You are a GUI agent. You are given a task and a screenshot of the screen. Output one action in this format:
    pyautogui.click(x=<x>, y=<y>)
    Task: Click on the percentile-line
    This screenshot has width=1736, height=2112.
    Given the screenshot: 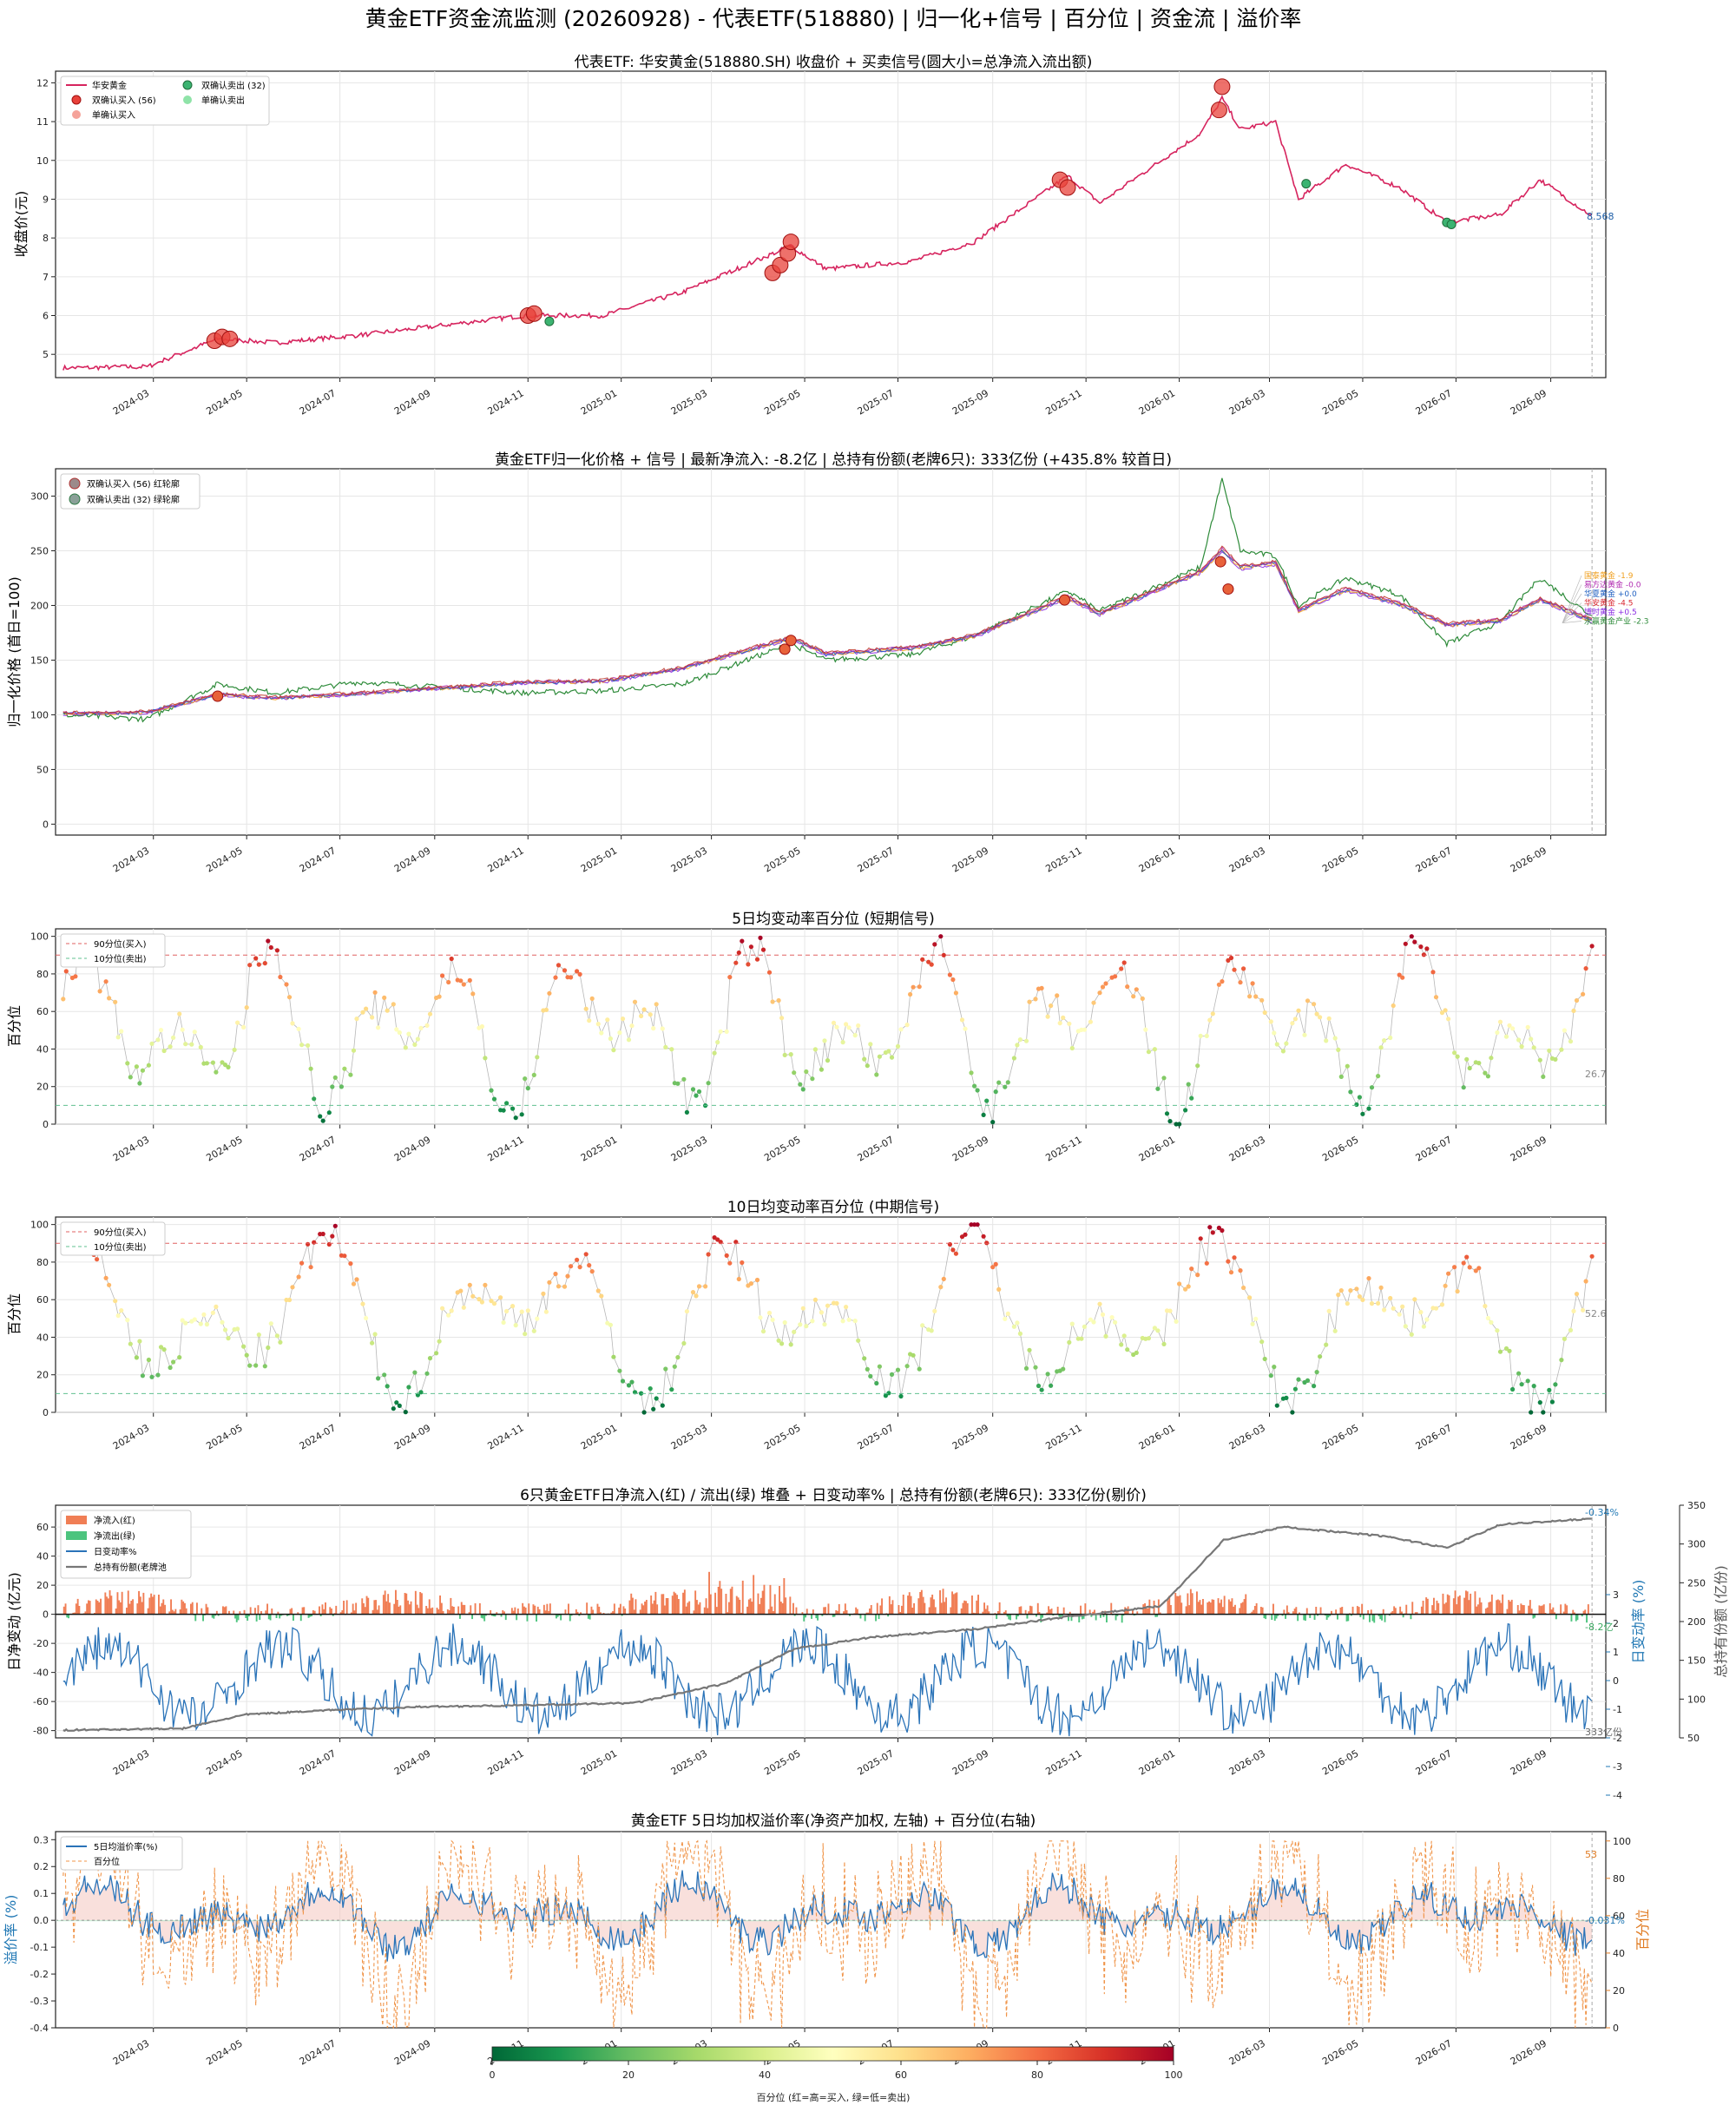 What is the action you would take?
    pyautogui.click(x=827, y=1030)
    